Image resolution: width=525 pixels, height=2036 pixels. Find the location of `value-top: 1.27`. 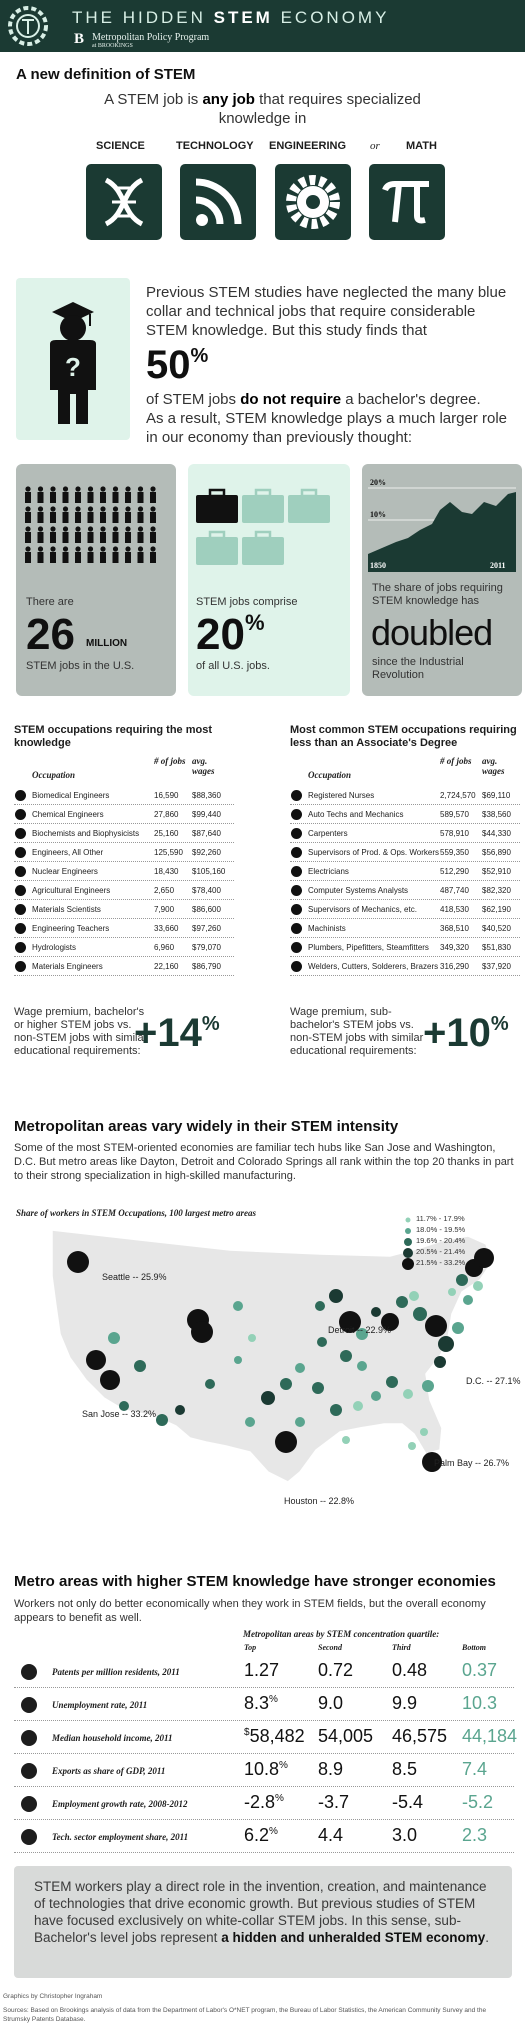

value-top: 1.27 is located at coordinates (261, 1670).